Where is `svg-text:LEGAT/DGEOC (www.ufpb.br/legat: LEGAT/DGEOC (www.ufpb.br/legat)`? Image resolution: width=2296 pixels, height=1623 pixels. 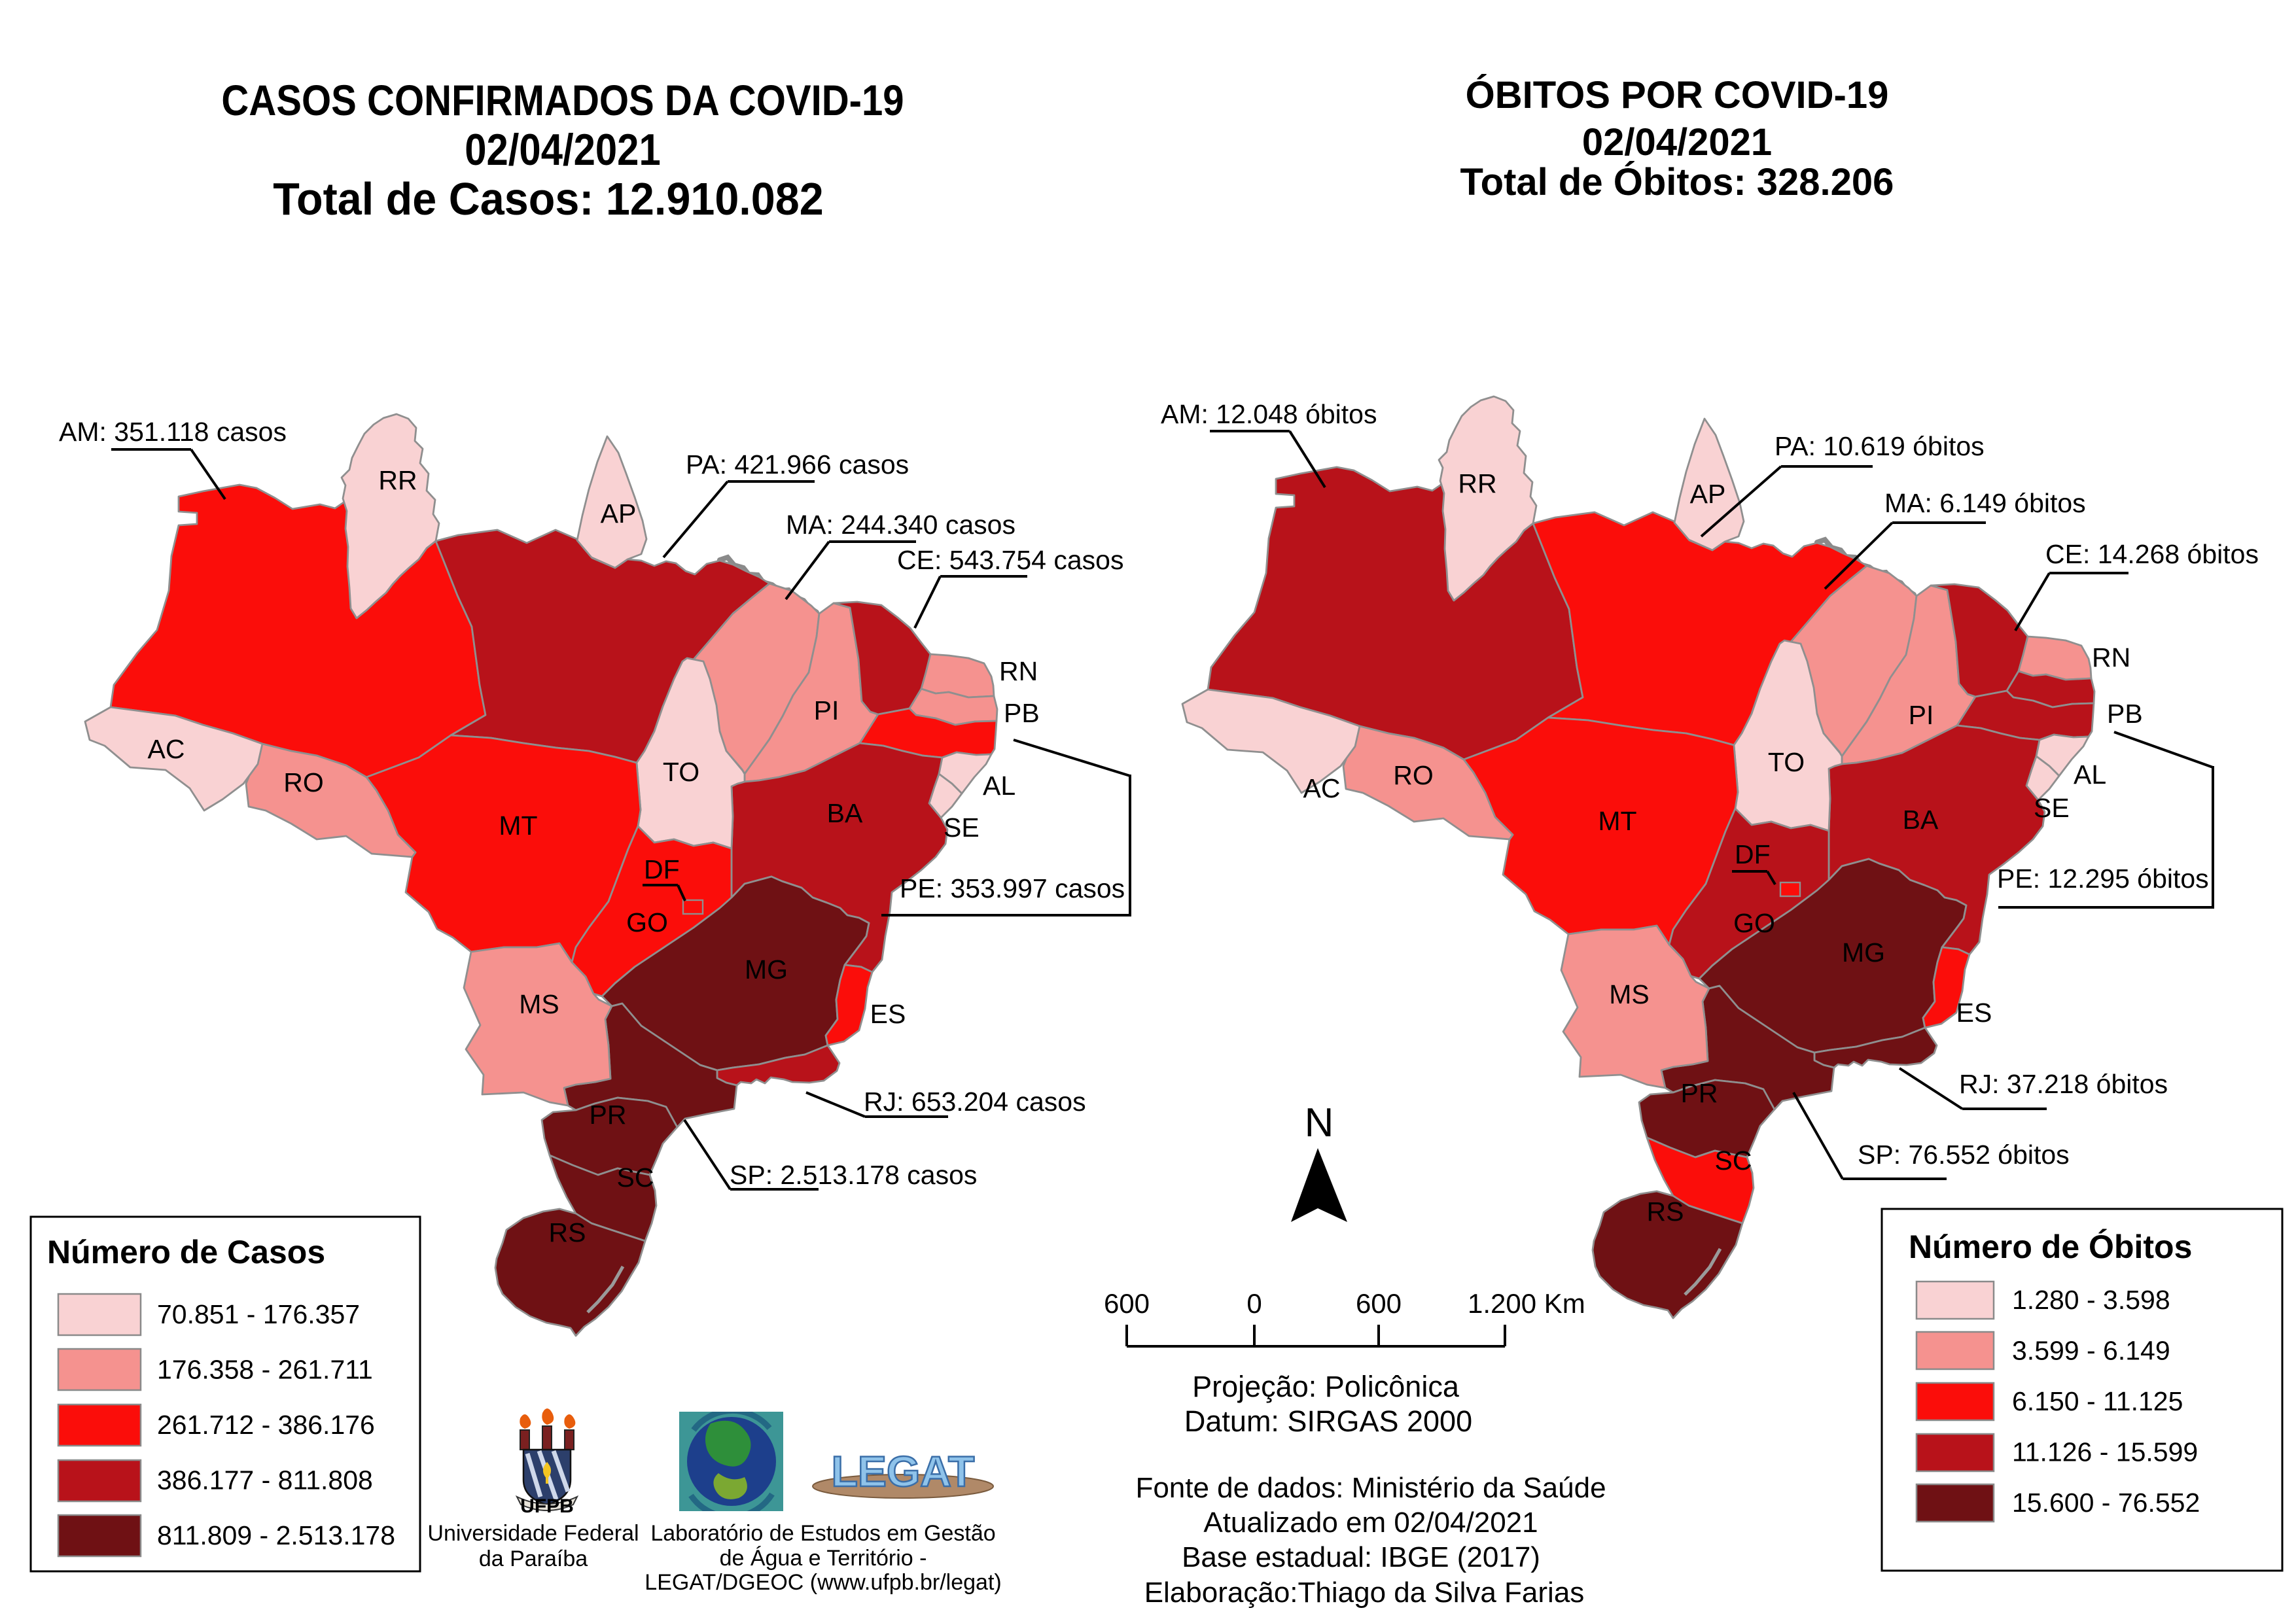
svg-text:LEGAT/DGEOC (www.ufpb.br/legat: LEGAT/DGEOC (www.ufpb.br/legat) is located at coordinates (823, 1583).